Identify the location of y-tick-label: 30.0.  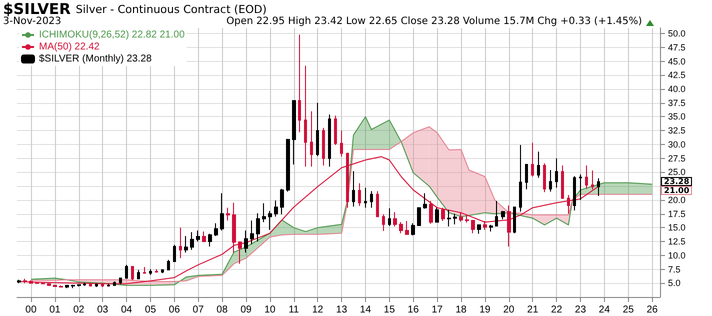
(677, 144).